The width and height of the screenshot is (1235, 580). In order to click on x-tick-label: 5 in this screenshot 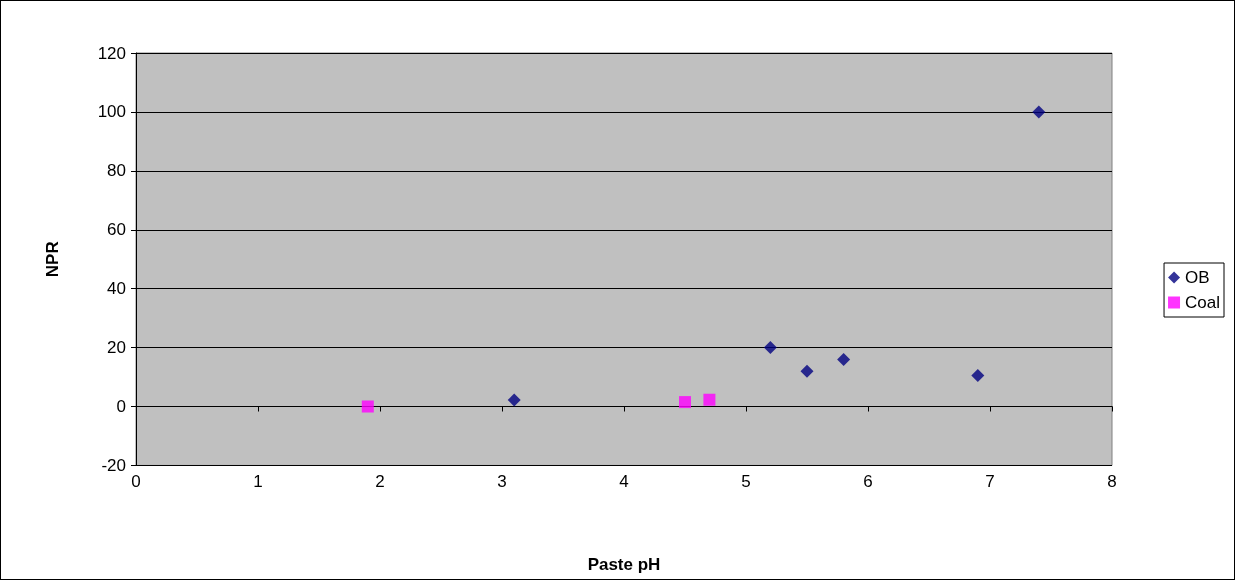, I will do `click(746, 482)`.